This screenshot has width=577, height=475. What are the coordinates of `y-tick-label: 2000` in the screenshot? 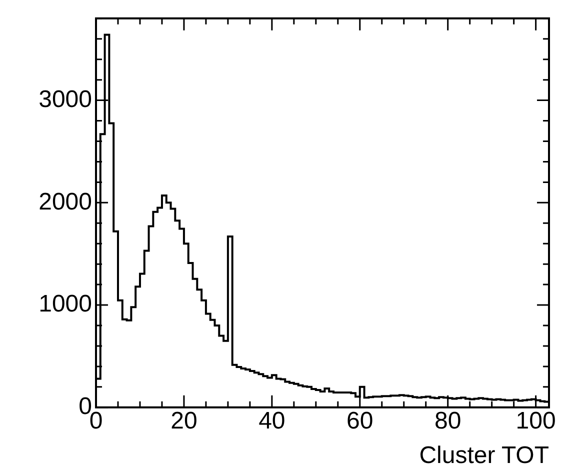 It's located at (65, 202).